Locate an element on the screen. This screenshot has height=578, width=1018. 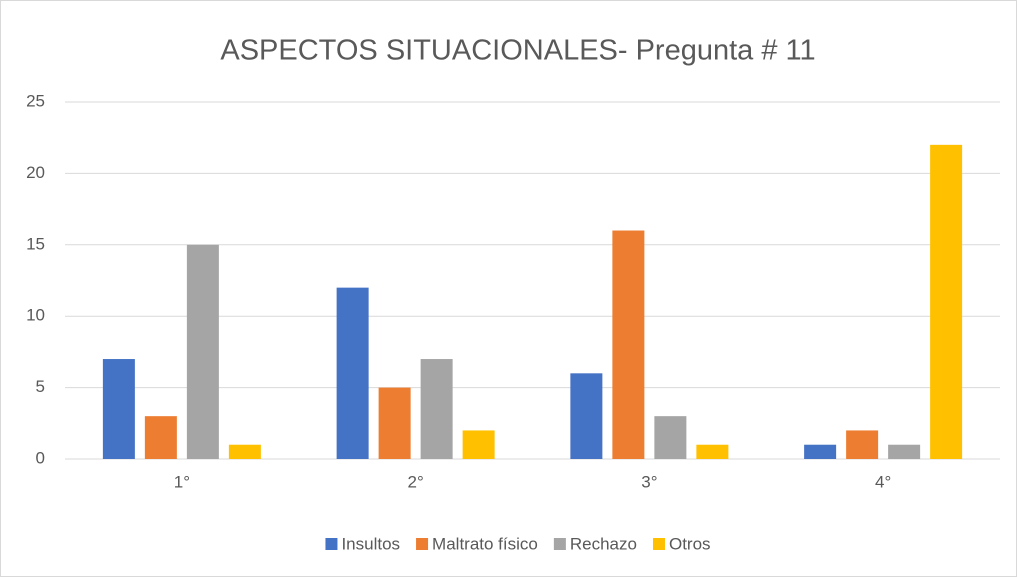
y-tick-label: 5 is located at coordinates (40, 386).